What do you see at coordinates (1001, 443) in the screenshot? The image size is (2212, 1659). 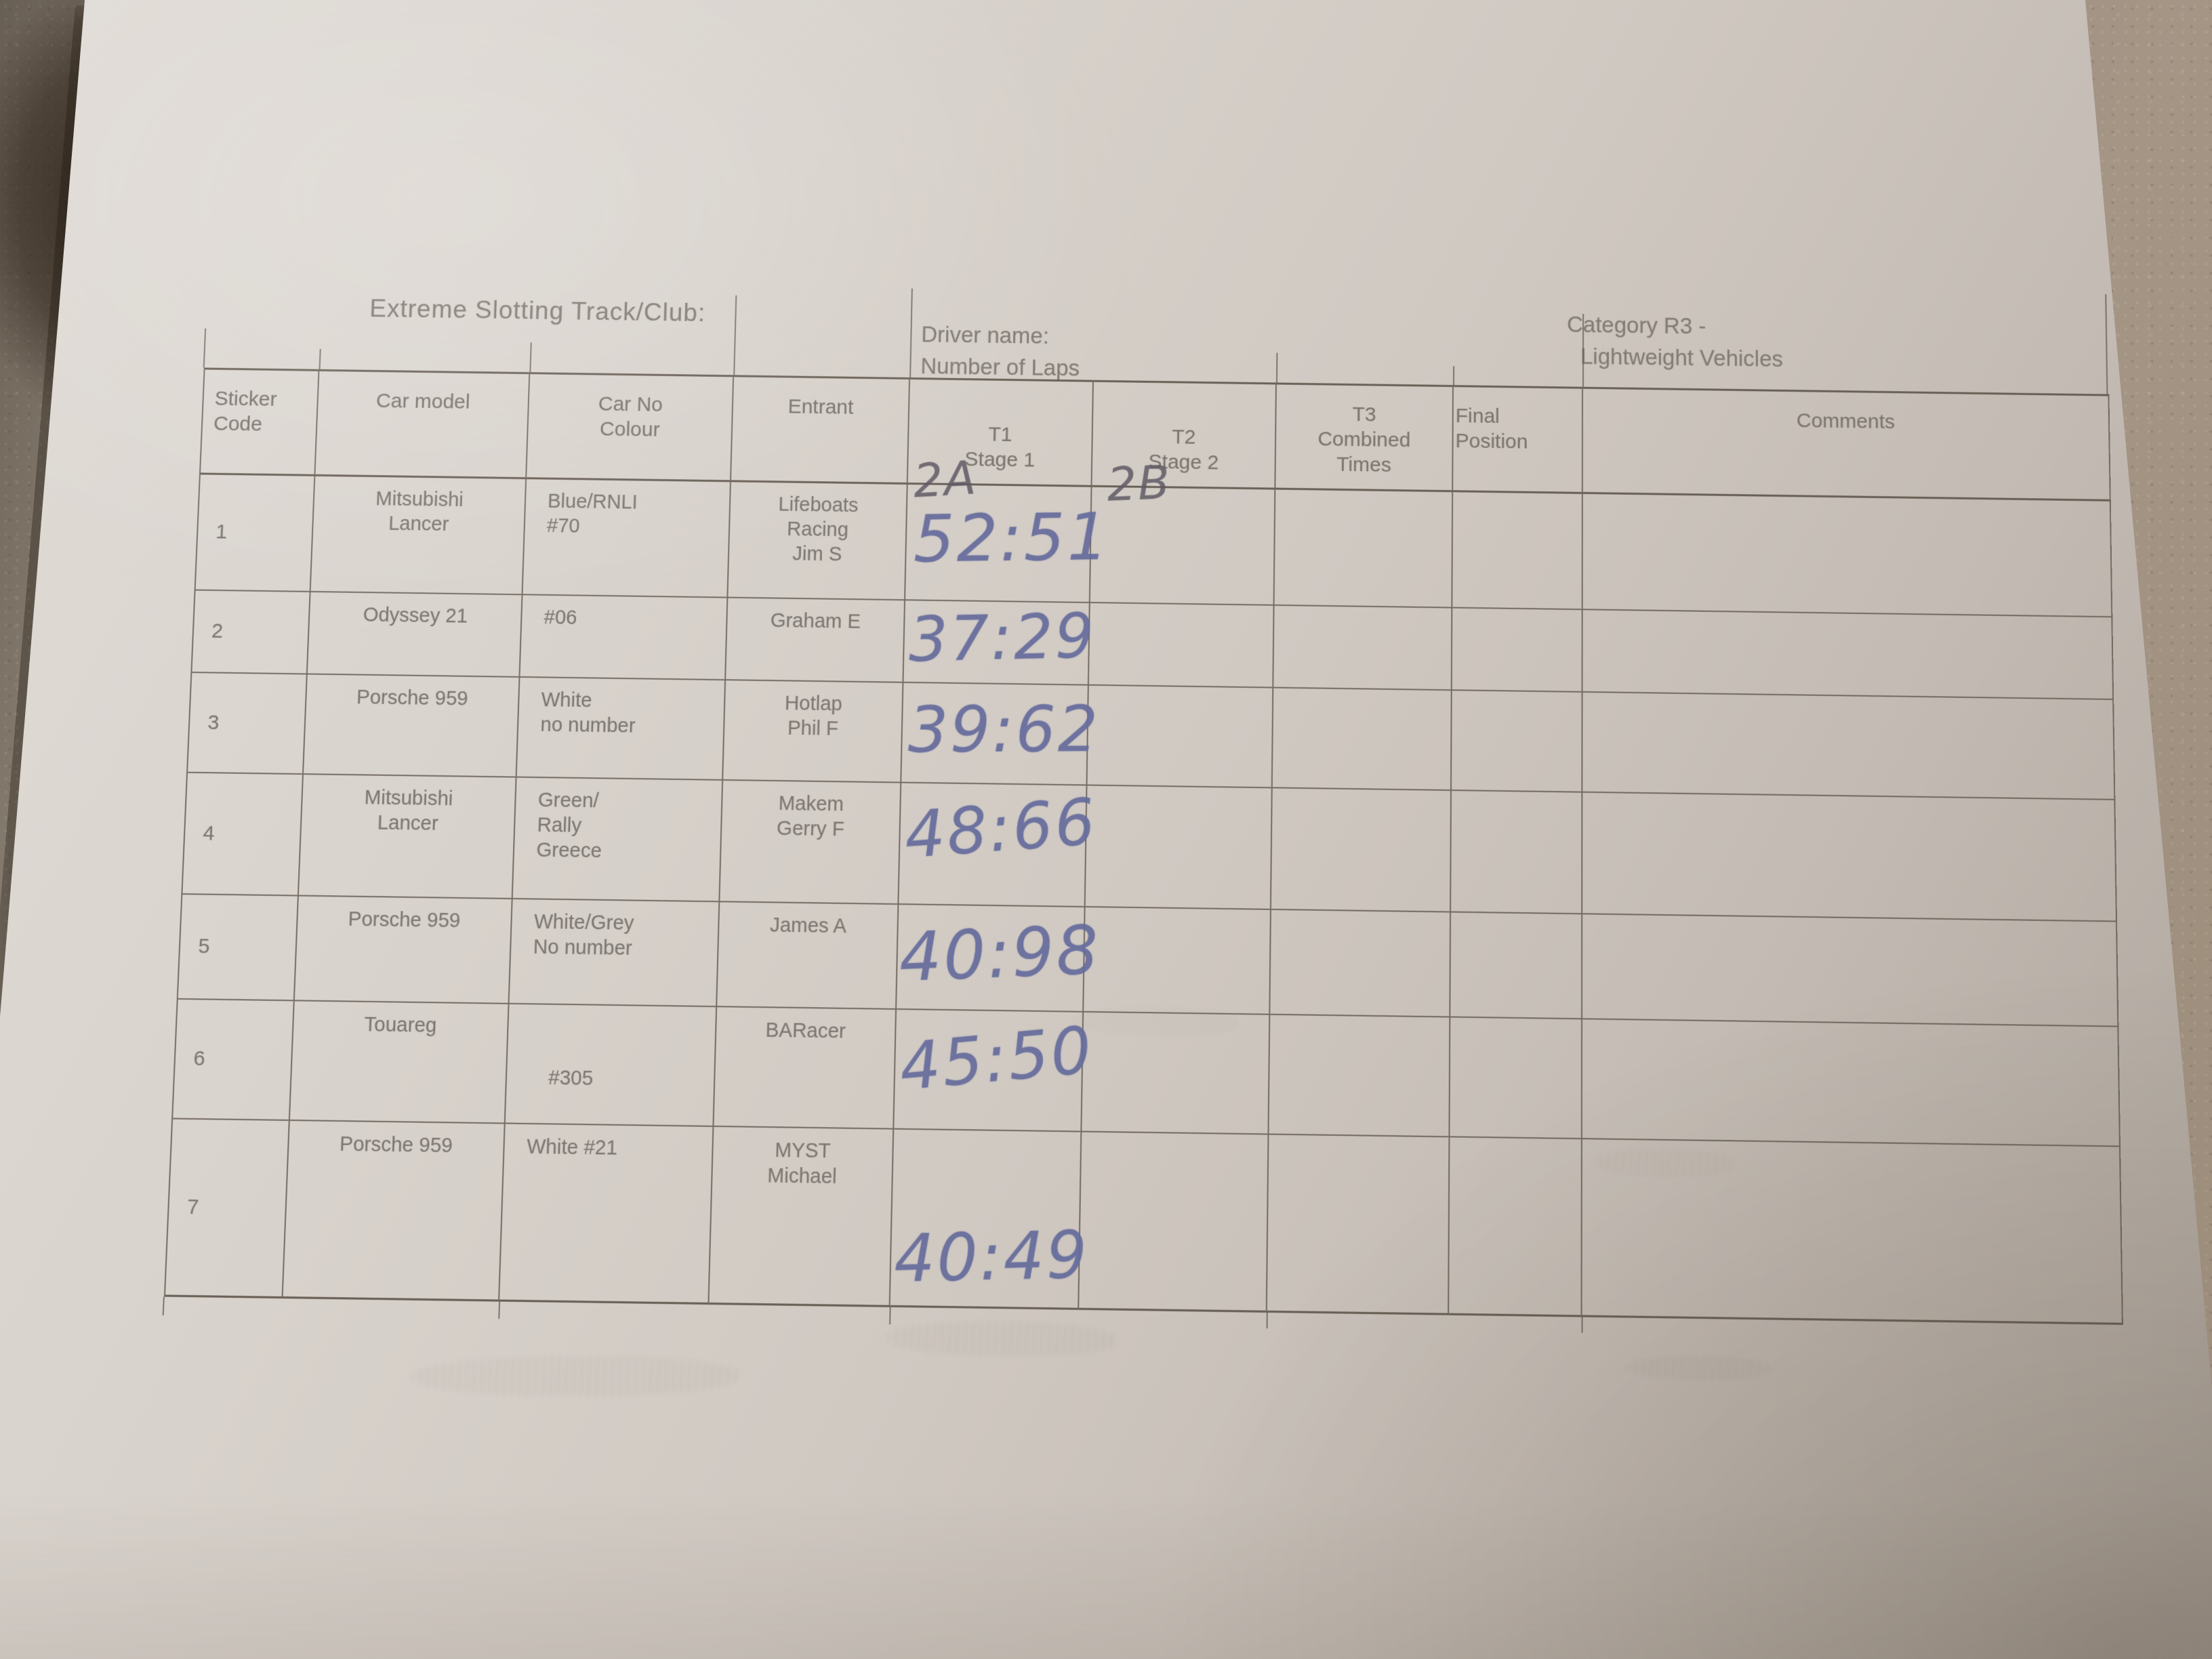 I see `column-header-t1-stage1: T1 Stage 1 2A` at bounding box center [1001, 443].